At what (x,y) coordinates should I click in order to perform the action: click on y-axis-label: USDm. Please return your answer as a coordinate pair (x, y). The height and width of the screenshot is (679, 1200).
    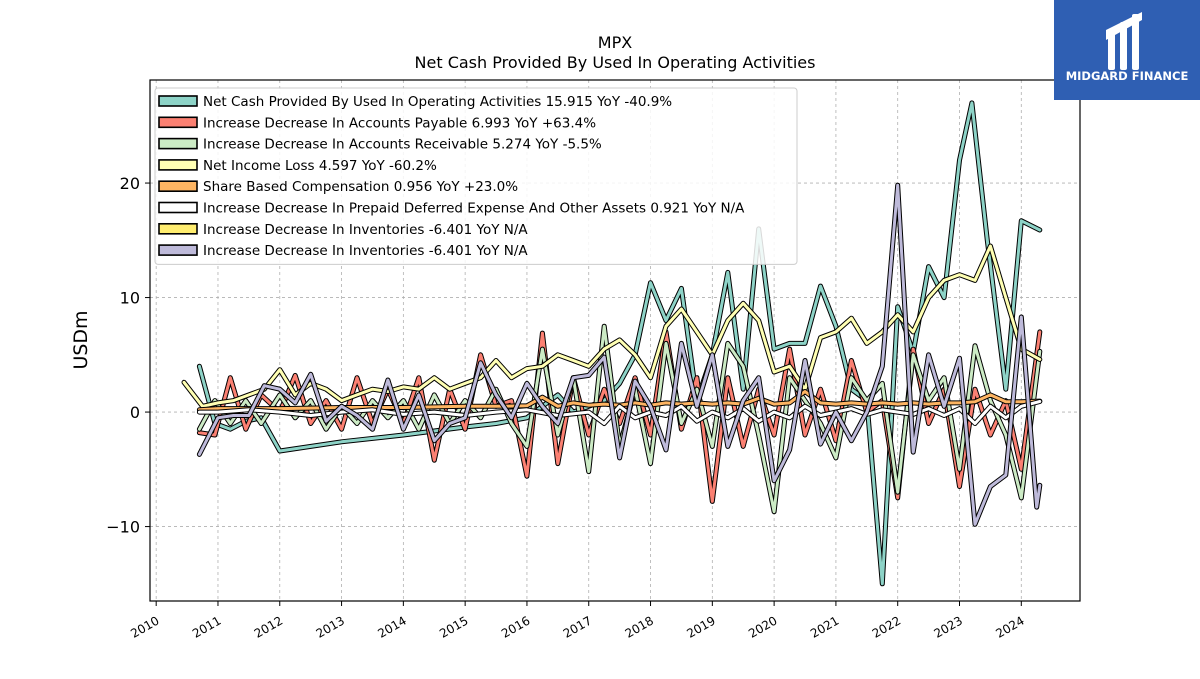
    Looking at the image, I should click on (81, 339).